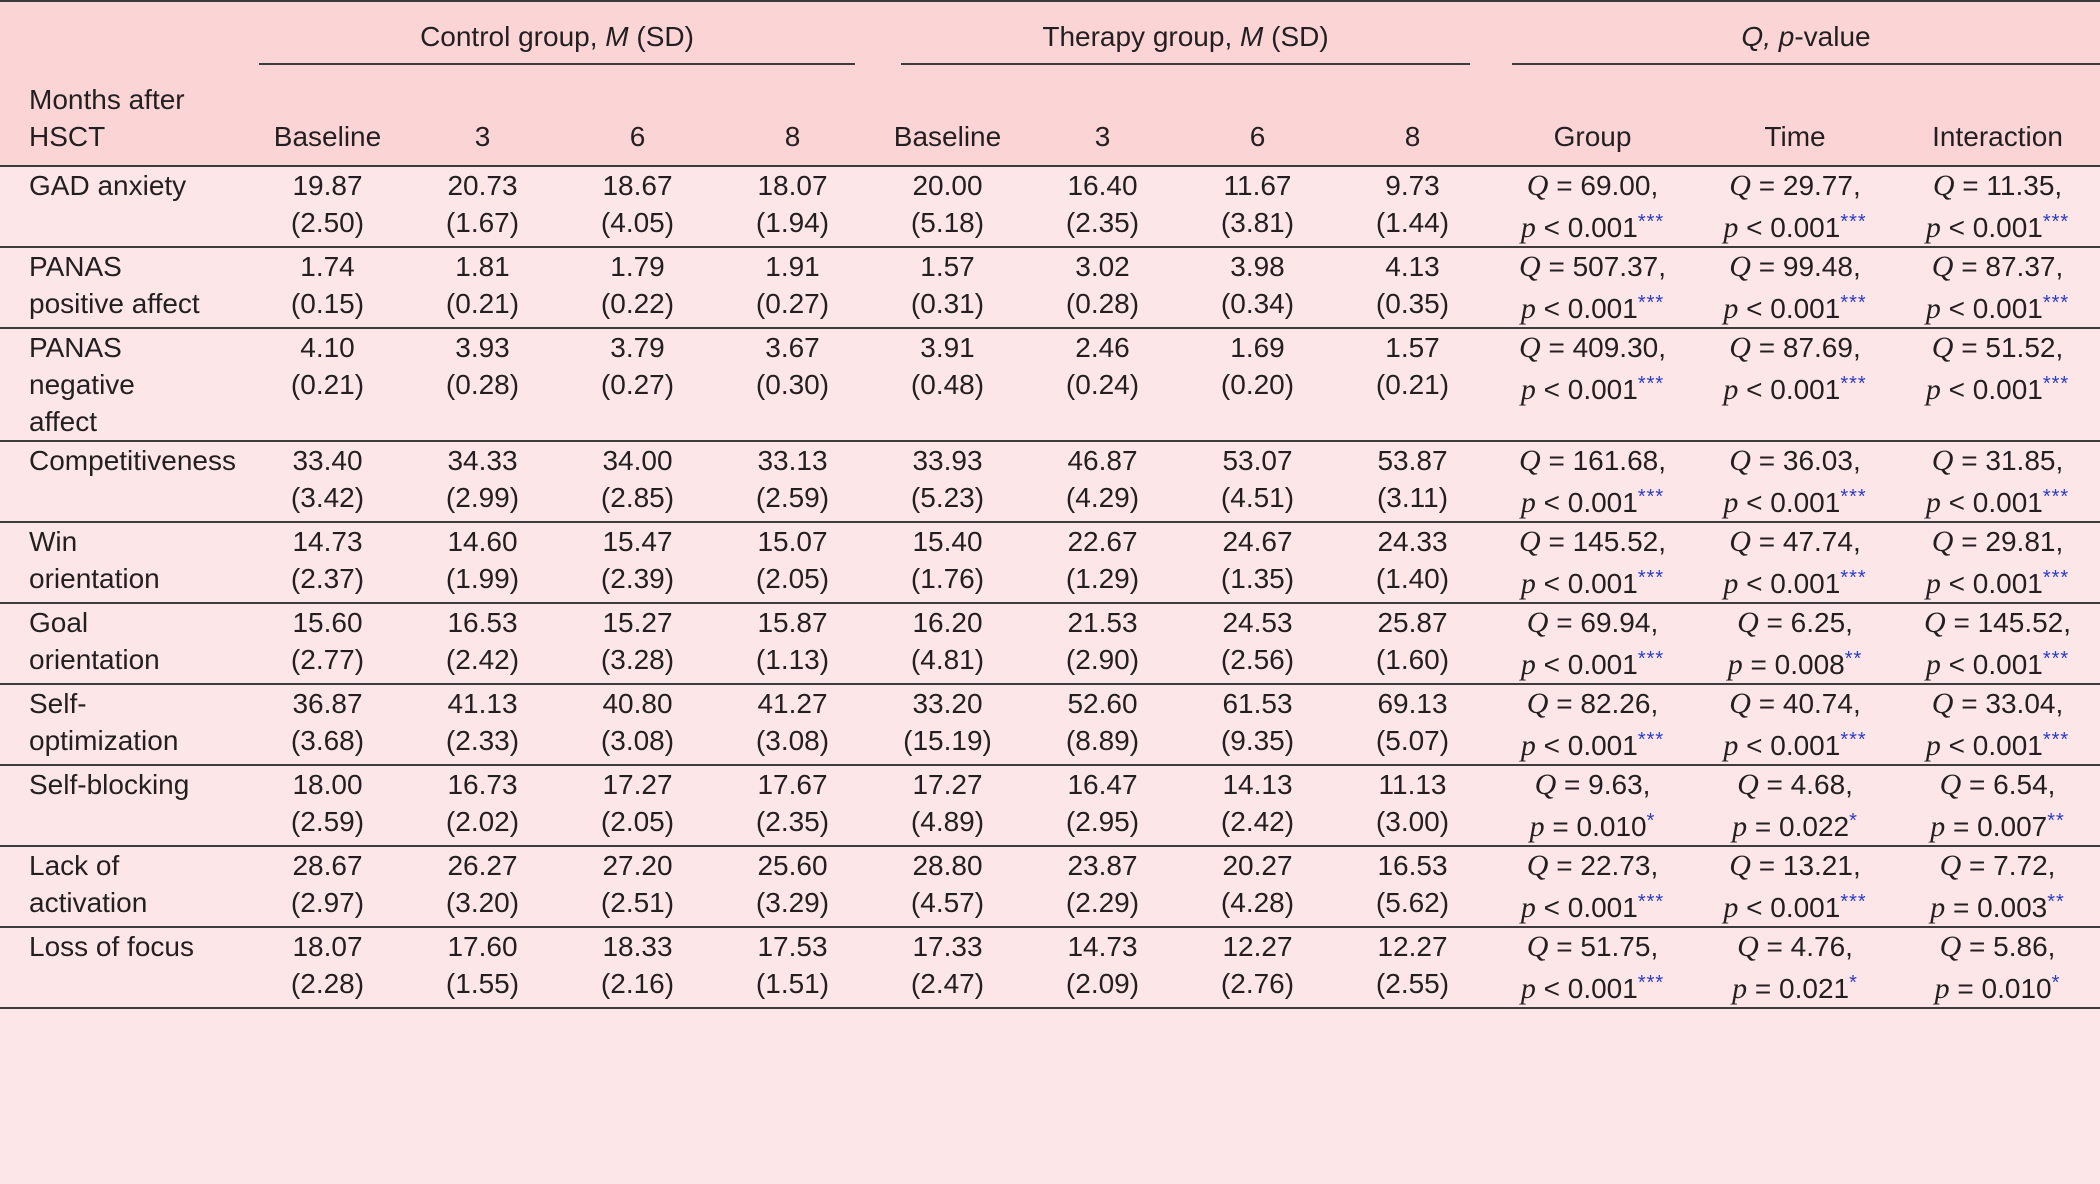 The width and height of the screenshot is (2100, 1184). Describe the element at coordinates (947, 946) in the screenshot. I see `mean-value: 17.33` at that location.